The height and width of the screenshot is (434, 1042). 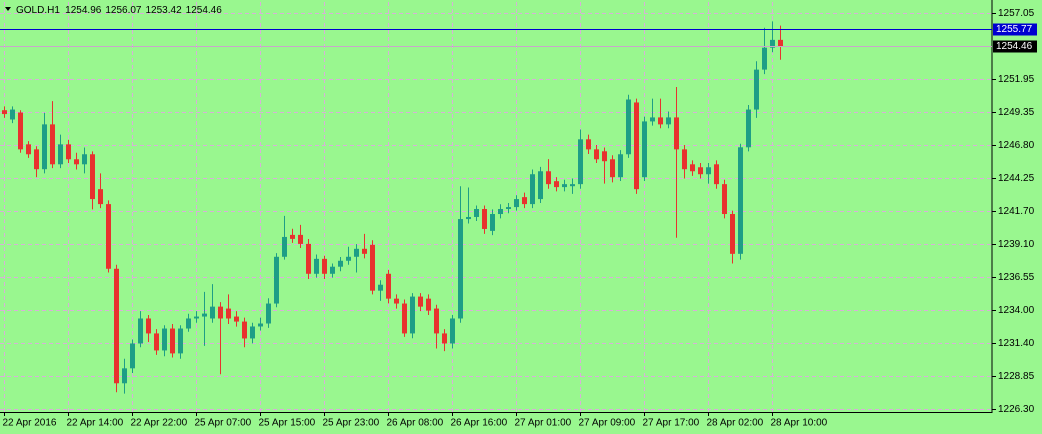 I want to click on y-tick-label: 1251.95, so click(x=1016, y=79).